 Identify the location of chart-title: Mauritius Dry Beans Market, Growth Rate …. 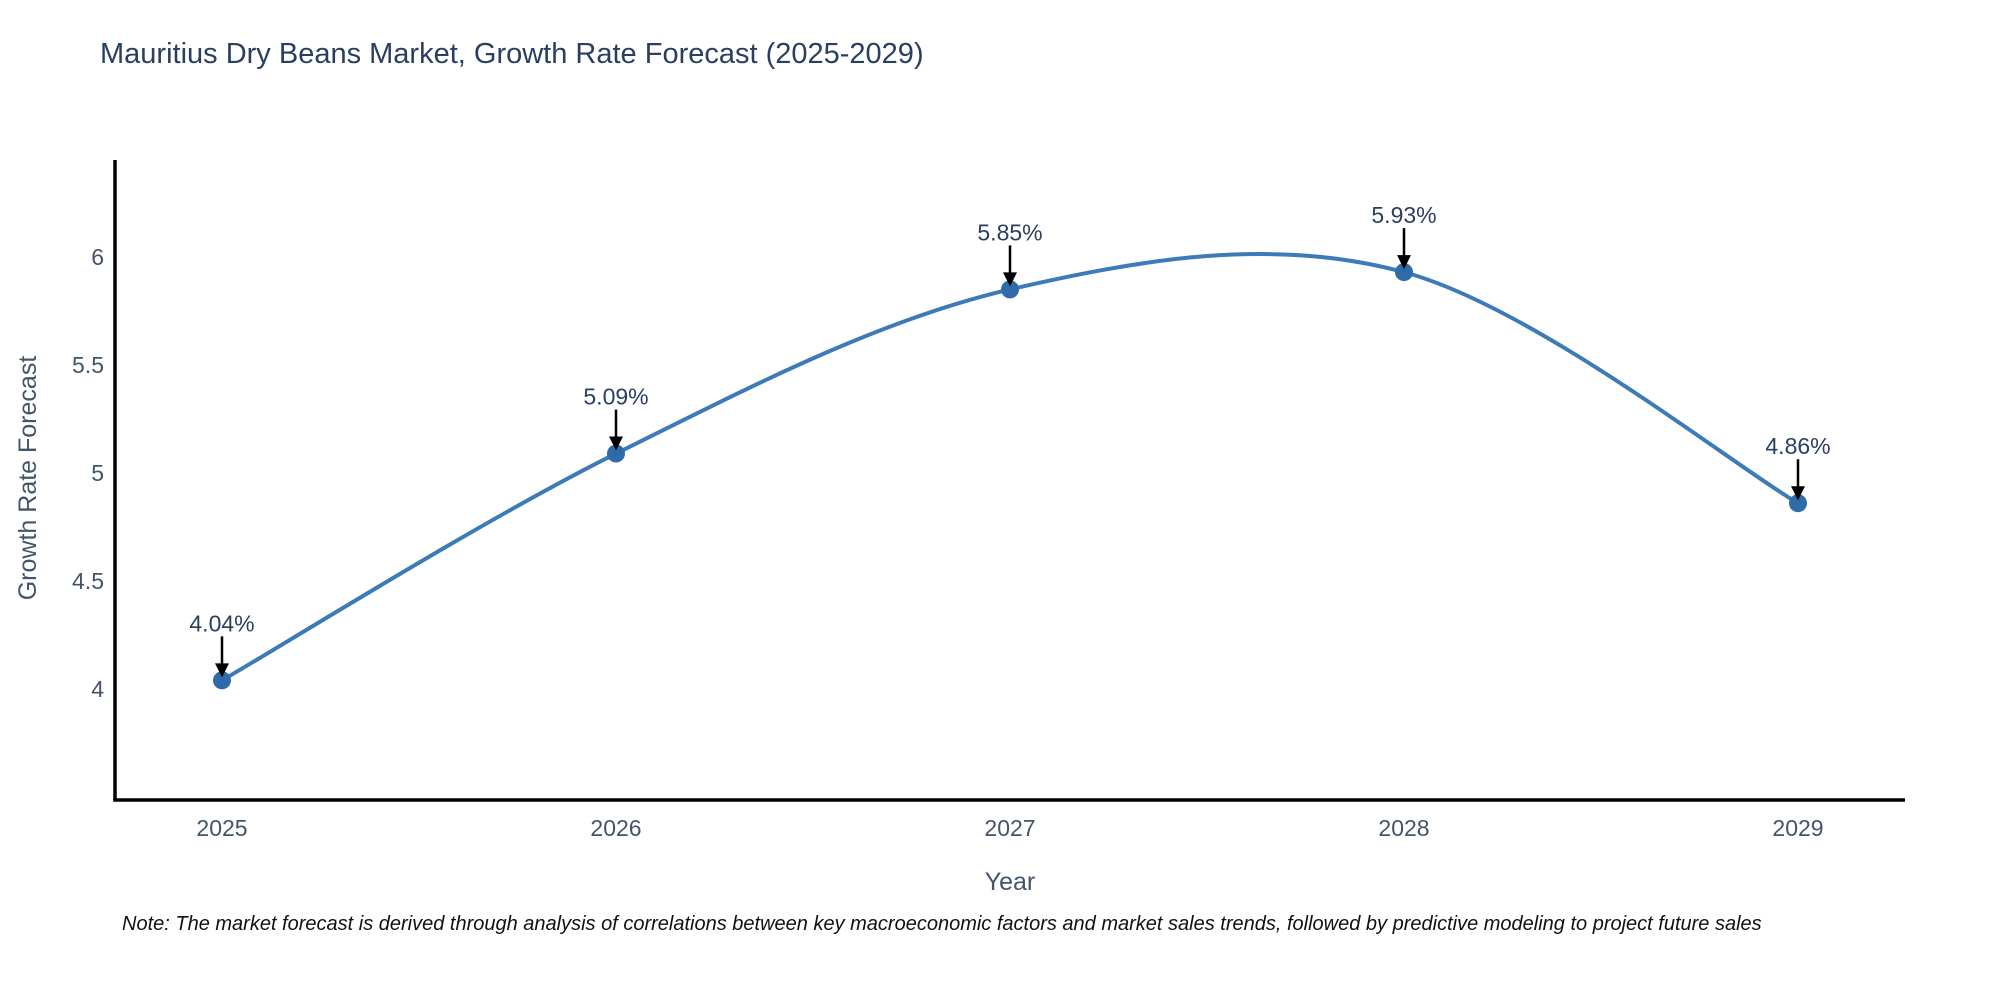
(512, 54).